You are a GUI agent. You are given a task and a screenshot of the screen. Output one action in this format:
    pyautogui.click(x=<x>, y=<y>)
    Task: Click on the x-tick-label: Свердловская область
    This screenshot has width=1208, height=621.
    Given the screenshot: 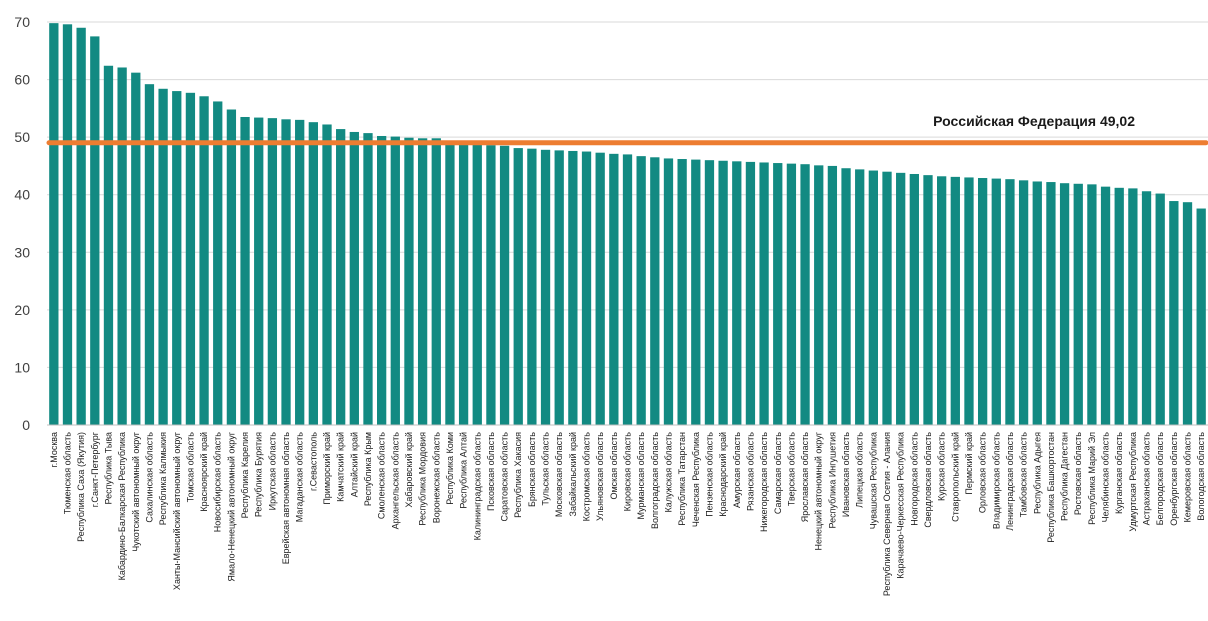 What is the action you would take?
    pyautogui.click(x=928, y=480)
    